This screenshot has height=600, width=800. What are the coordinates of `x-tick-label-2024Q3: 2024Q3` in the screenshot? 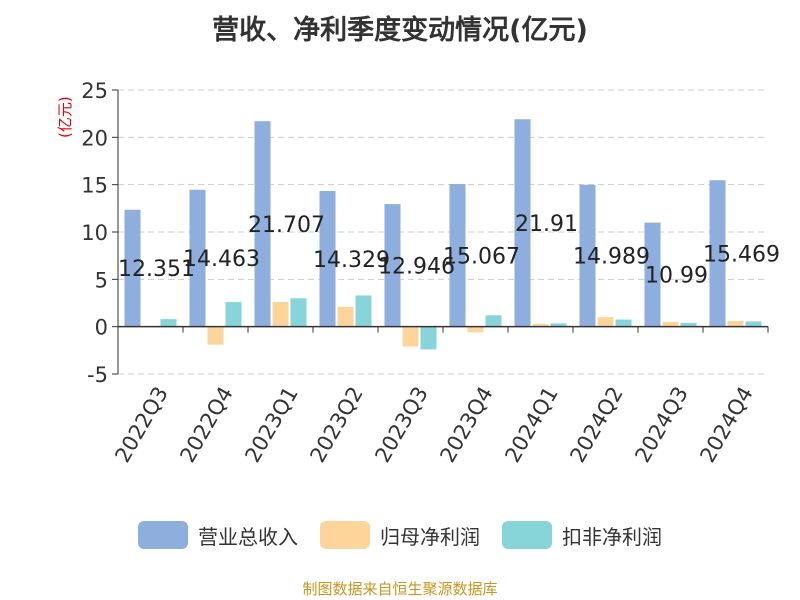 It's located at (661, 425).